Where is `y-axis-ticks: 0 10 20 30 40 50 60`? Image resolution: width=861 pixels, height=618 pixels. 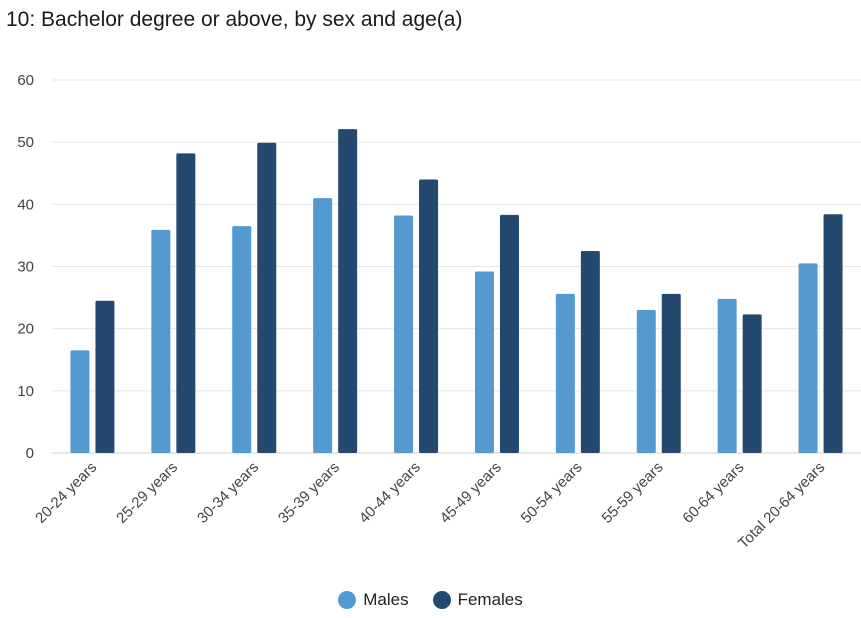
y-axis-ticks: 0 10 20 30 40 50 60 is located at coordinates (25, 267).